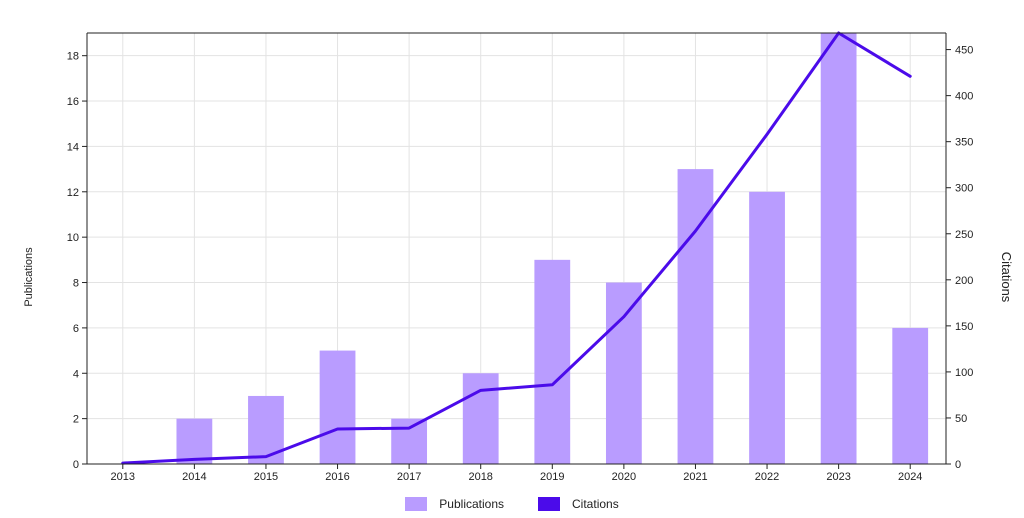  What do you see at coordinates (123, 477) in the screenshot?
I see `x-tick-label: 2013` at bounding box center [123, 477].